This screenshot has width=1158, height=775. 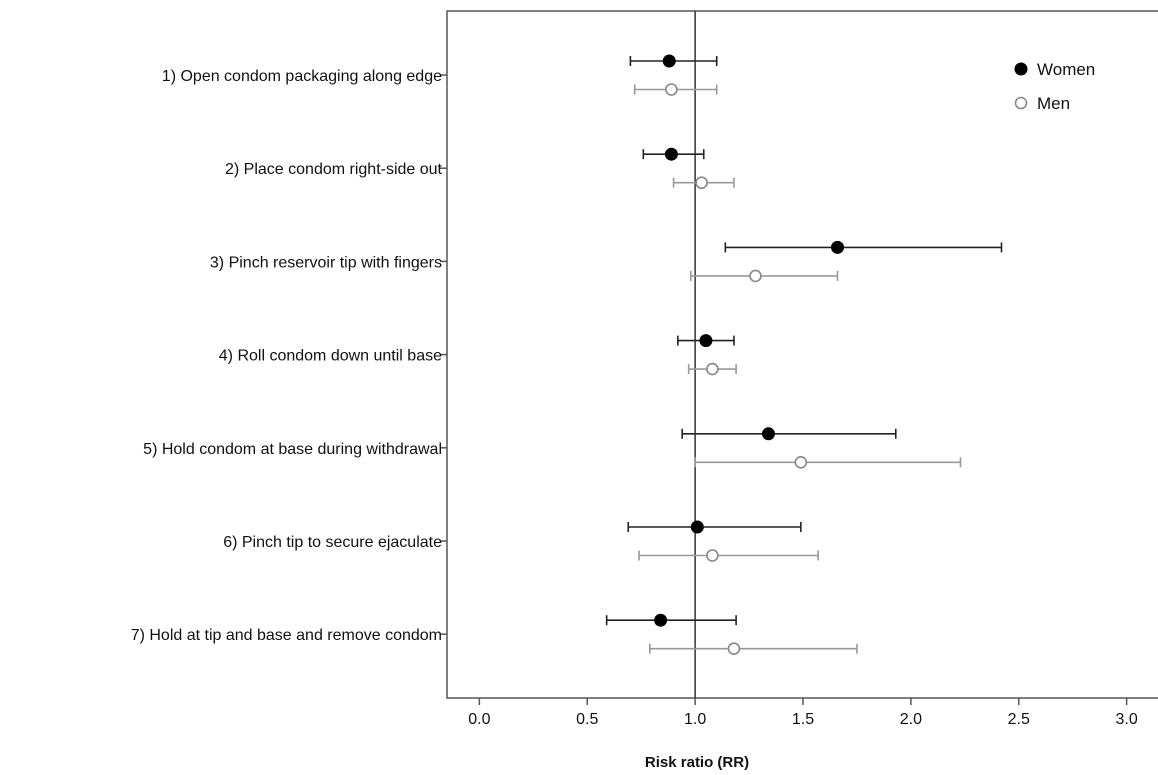 What do you see at coordinates (332, 542) in the screenshot?
I see `category-label: 6) Pinch tip to secure ejaculate` at bounding box center [332, 542].